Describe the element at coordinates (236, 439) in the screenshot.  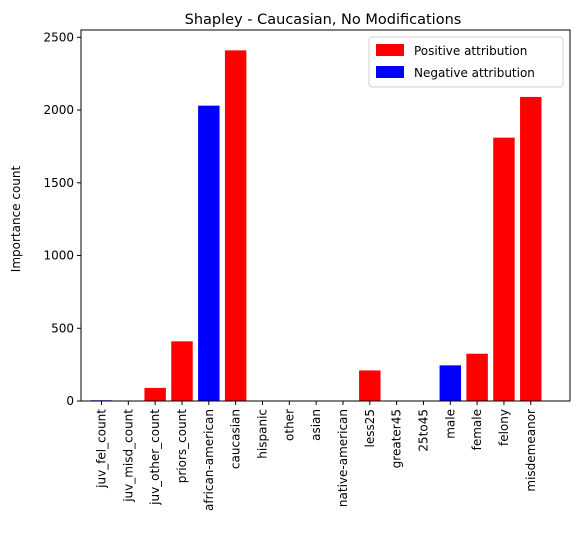
I see `x-tick-label: caucasian` at that location.